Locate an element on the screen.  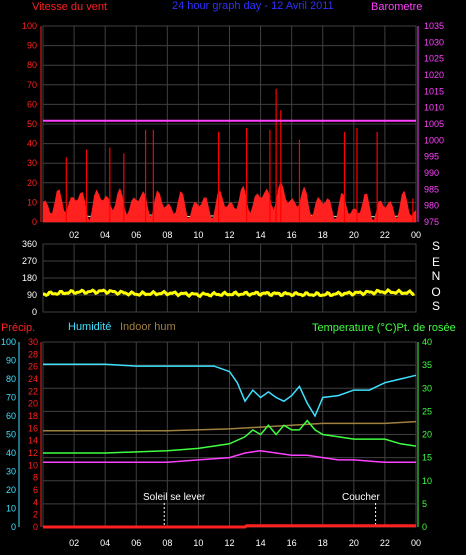
temp-tick-label: 30 is located at coordinates (427, 388).